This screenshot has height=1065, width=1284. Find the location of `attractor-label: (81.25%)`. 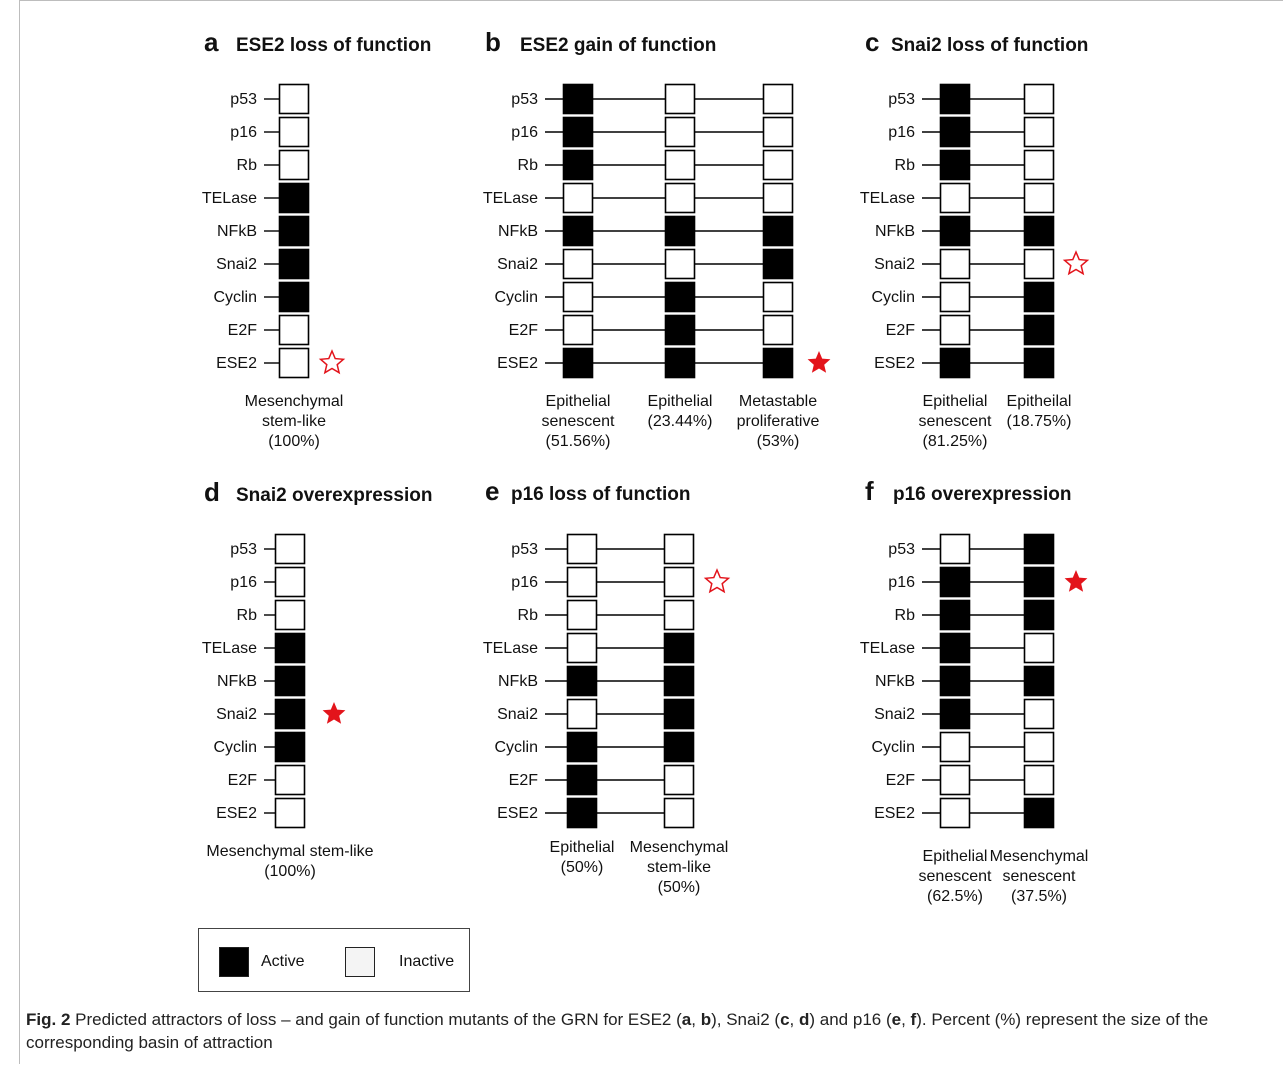

attractor-label: (81.25%) is located at coordinates (955, 441).